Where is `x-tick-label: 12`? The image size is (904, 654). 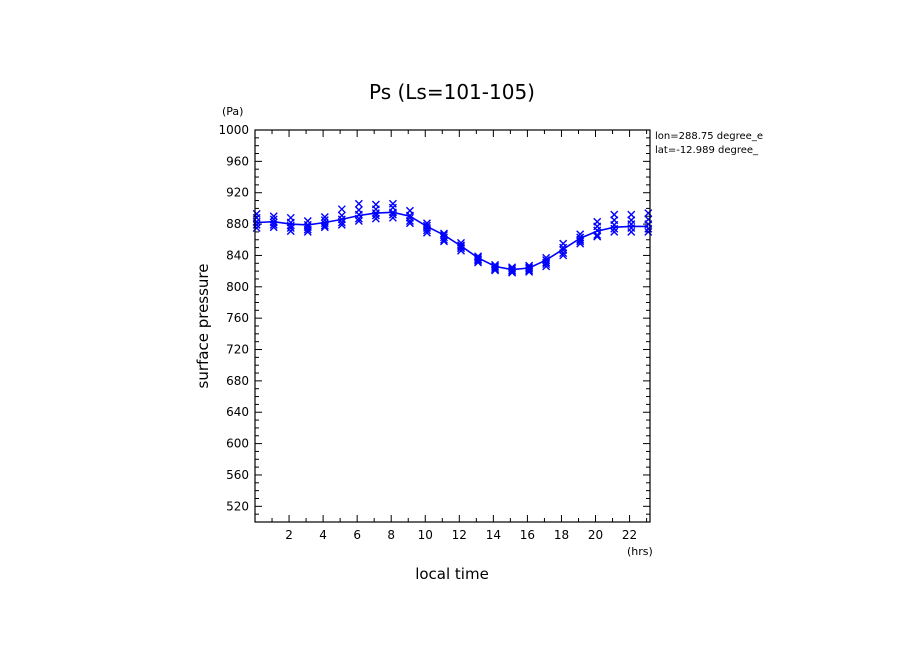 x-tick-label: 12 is located at coordinates (459, 535).